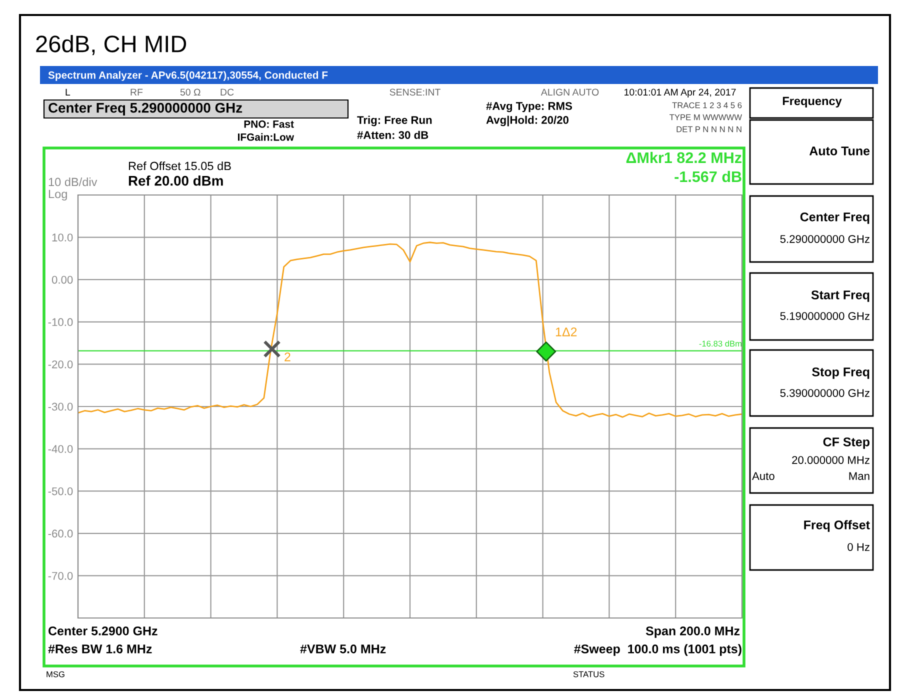 The width and height of the screenshot is (904, 700). Describe the element at coordinates (529, 107) in the screenshot. I see `text: #Avg Type: RMS` at that location.